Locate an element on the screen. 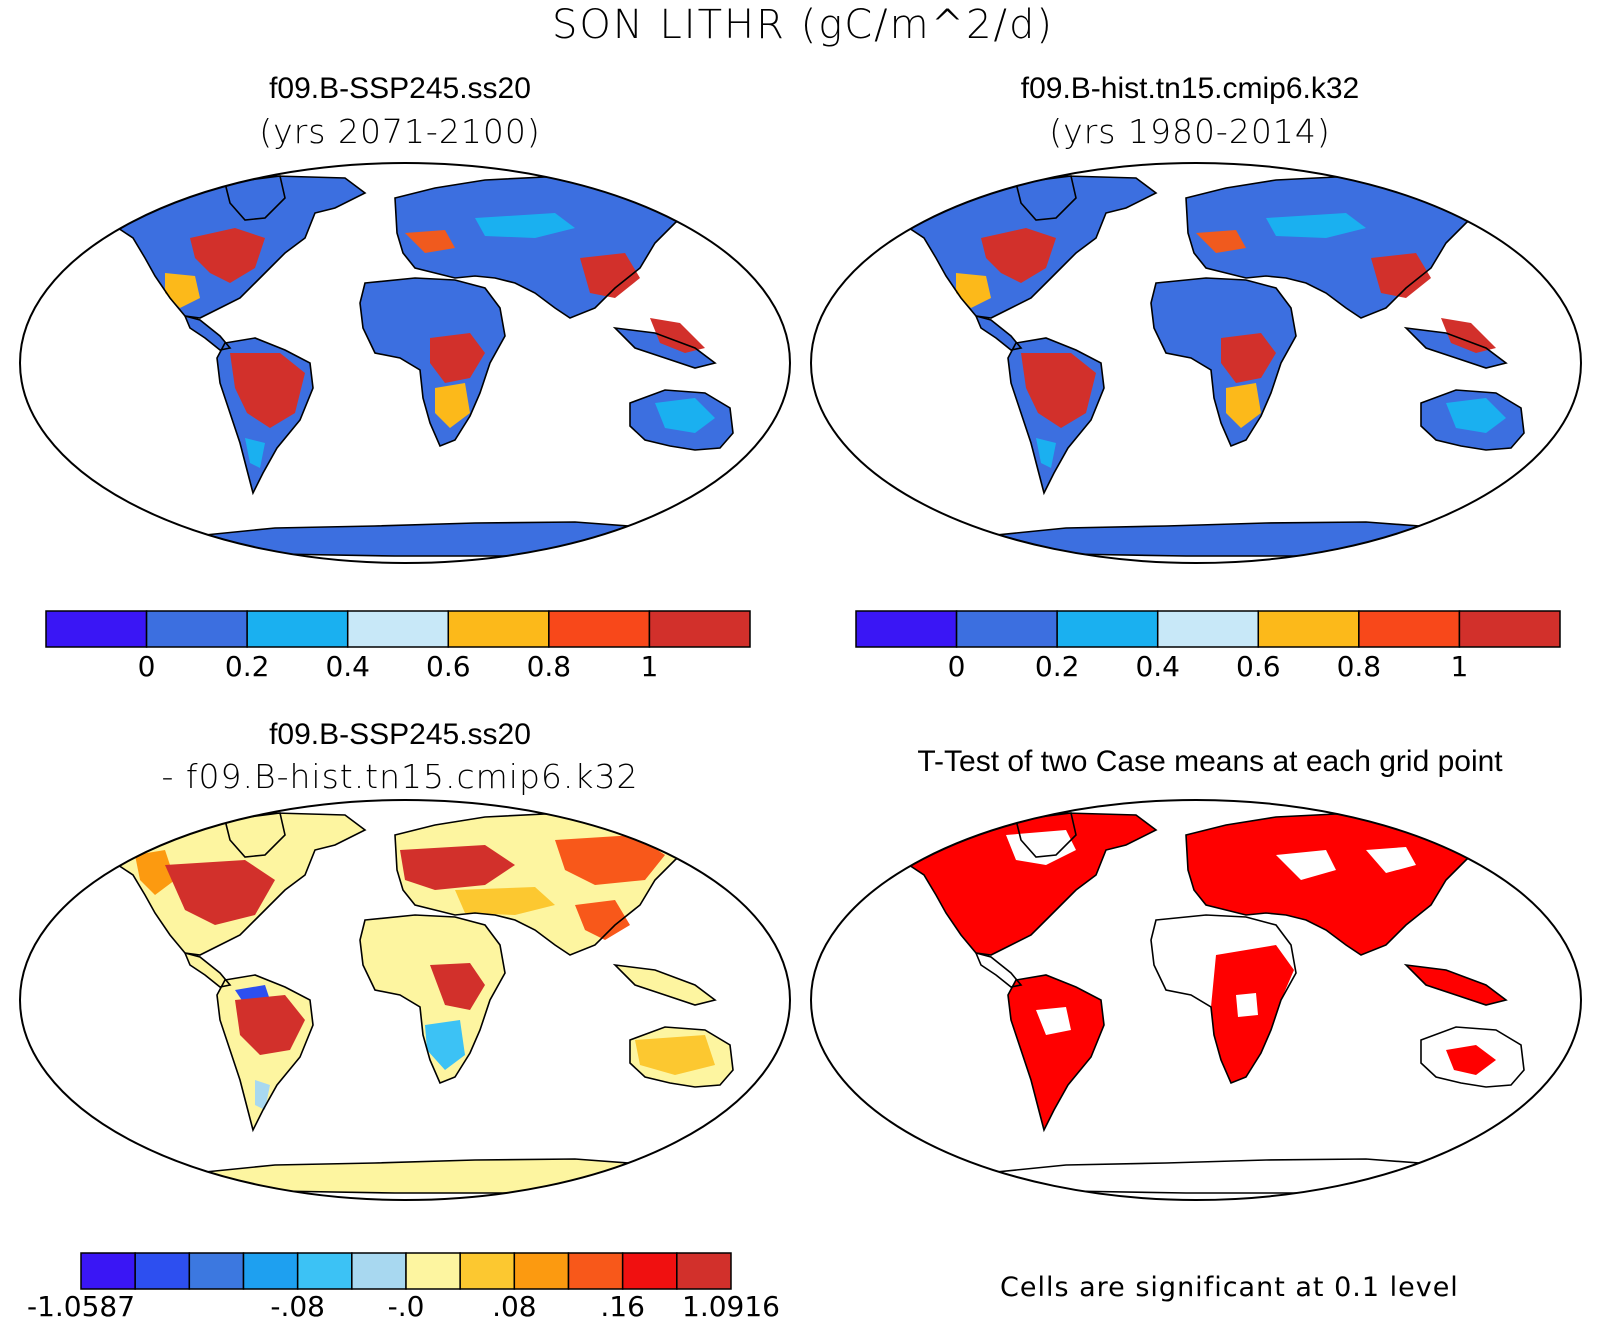 This screenshot has width=1606, height=1323. br-coastline-australia is located at coordinates (1472, 1057).